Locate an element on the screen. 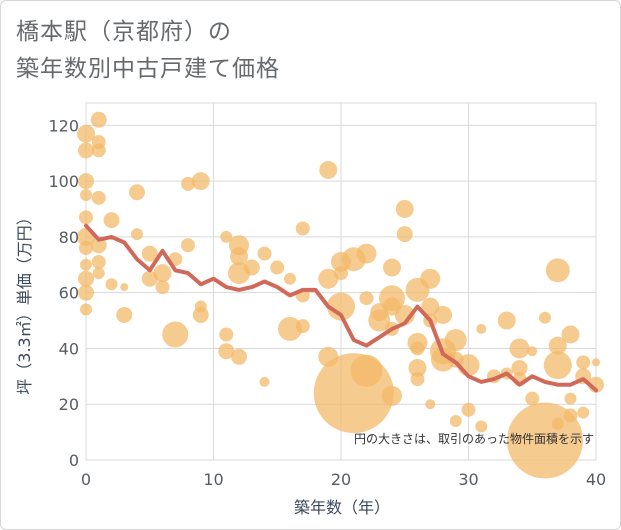 The height and width of the screenshot is (530, 621). x-ticks: 0 10 20 30 40 is located at coordinates (343, 479).